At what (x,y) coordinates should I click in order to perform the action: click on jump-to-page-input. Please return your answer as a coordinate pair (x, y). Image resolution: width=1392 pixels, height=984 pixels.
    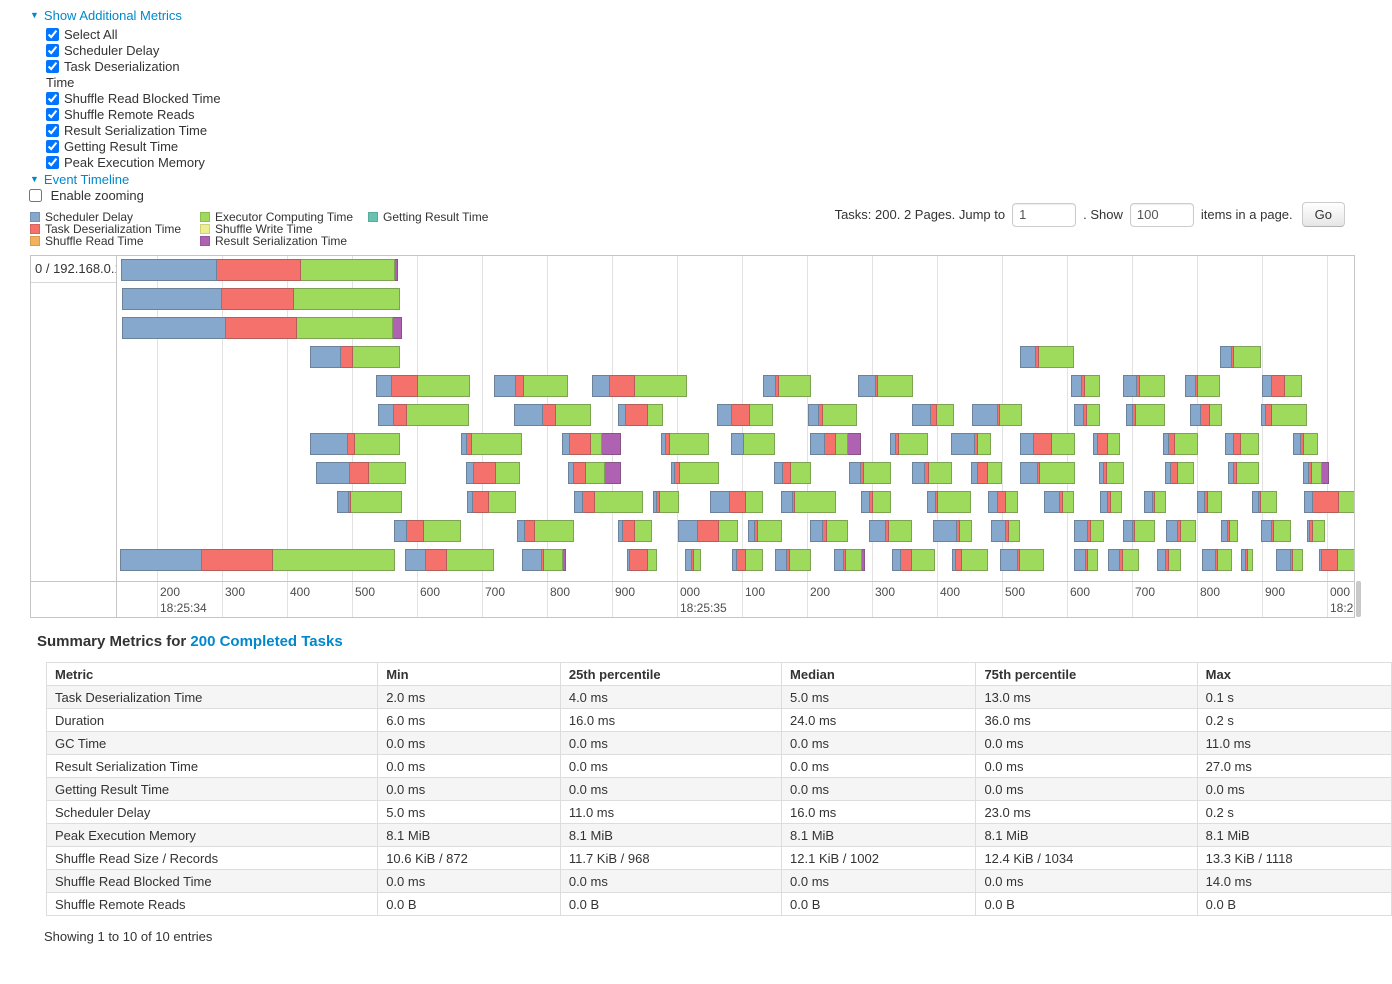
    Looking at the image, I should click on (1044, 214).